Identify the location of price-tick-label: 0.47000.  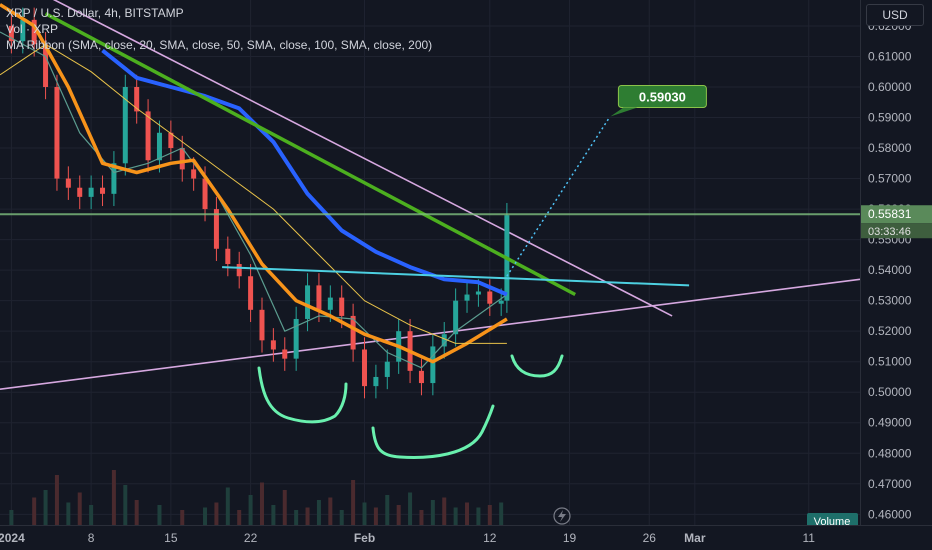
(890, 484).